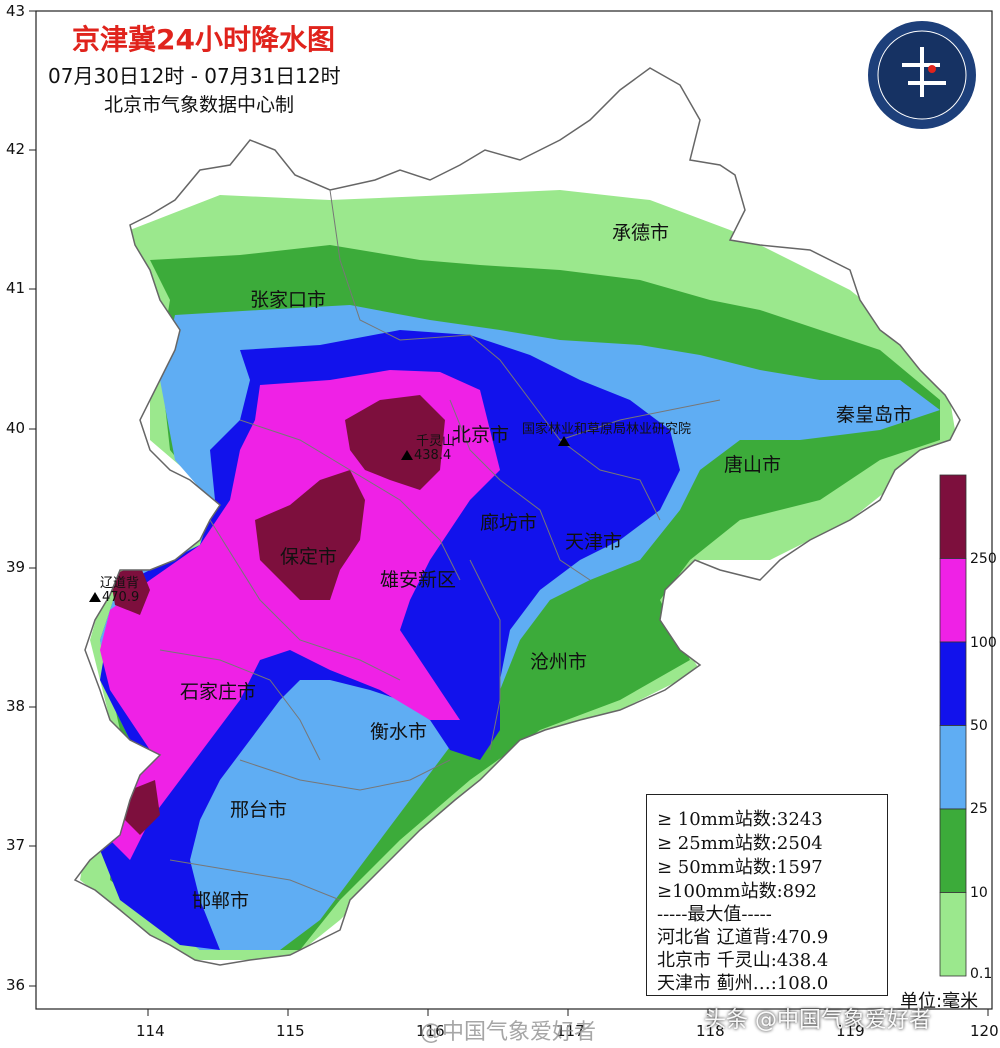 The height and width of the screenshot is (1048, 1000). What do you see at coordinates (714, 914) in the screenshot?
I see `stats-line: -----最大值-----` at bounding box center [714, 914].